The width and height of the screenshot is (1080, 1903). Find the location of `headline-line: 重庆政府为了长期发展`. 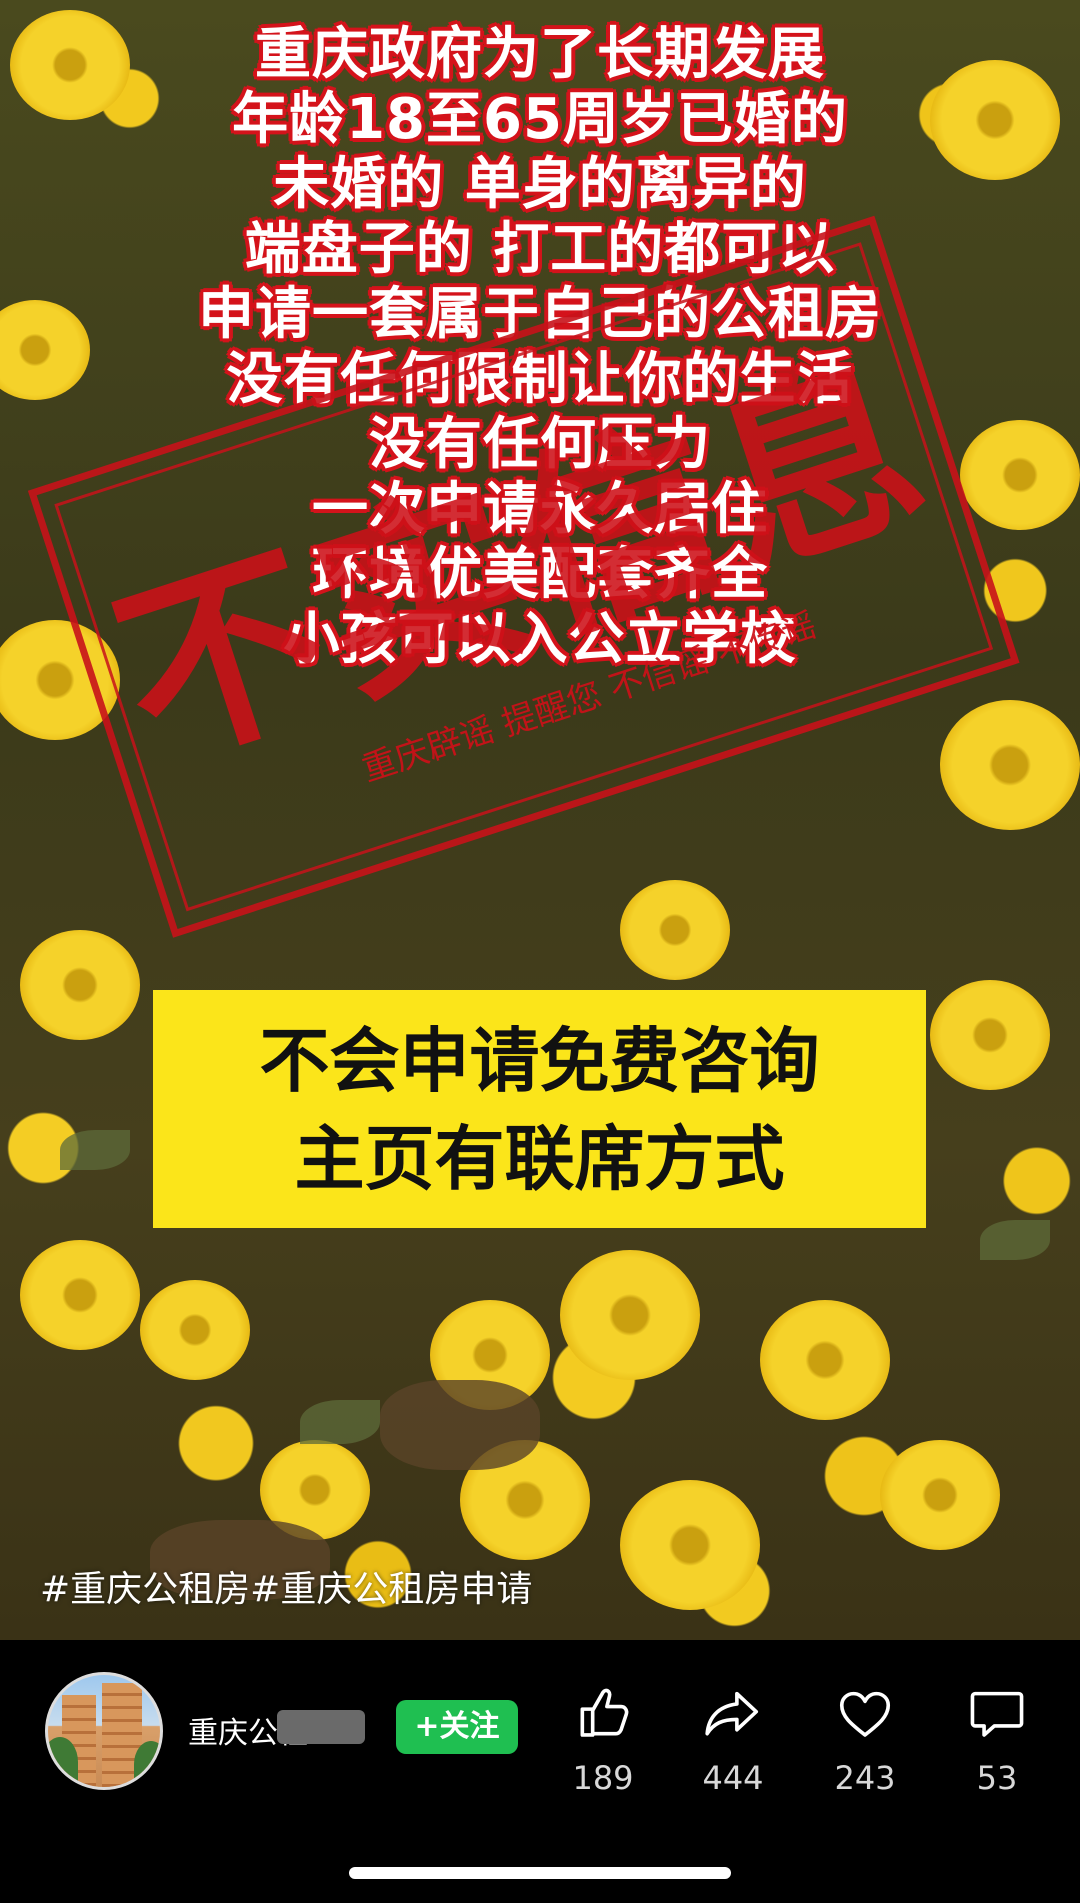

headline-line: 重庆政府为了长期发展 is located at coordinates (540, 54).